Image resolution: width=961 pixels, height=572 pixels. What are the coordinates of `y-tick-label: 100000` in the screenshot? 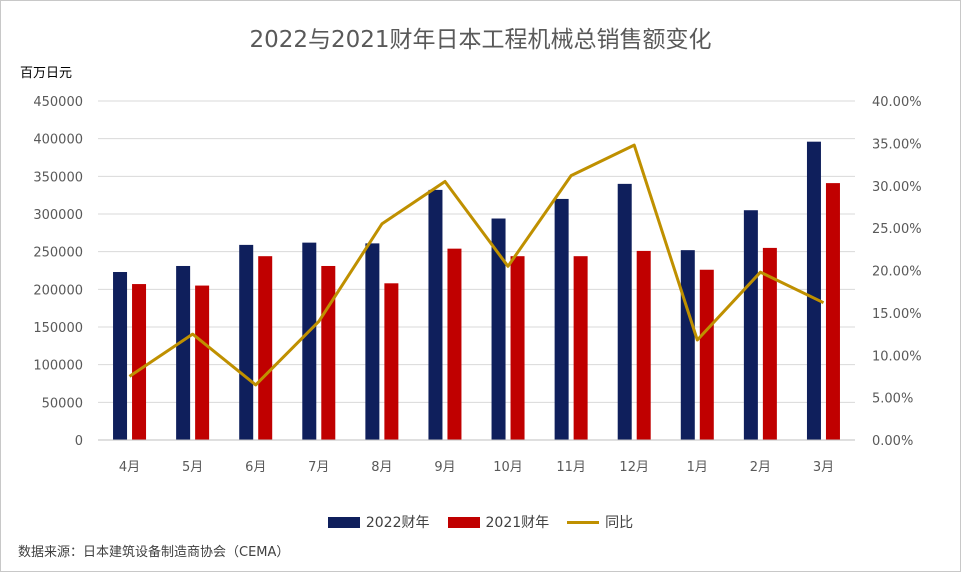 It's located at (58, 366).